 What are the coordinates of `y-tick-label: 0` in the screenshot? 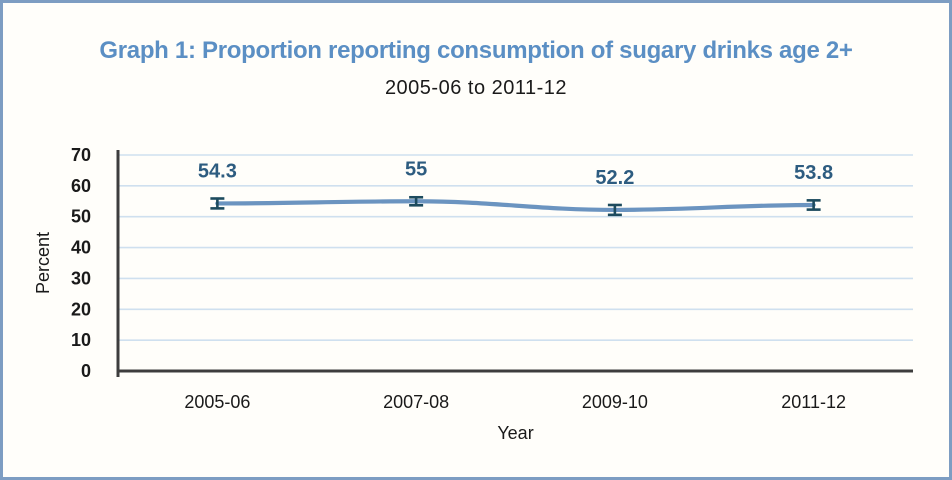 It's located at (86, 371).